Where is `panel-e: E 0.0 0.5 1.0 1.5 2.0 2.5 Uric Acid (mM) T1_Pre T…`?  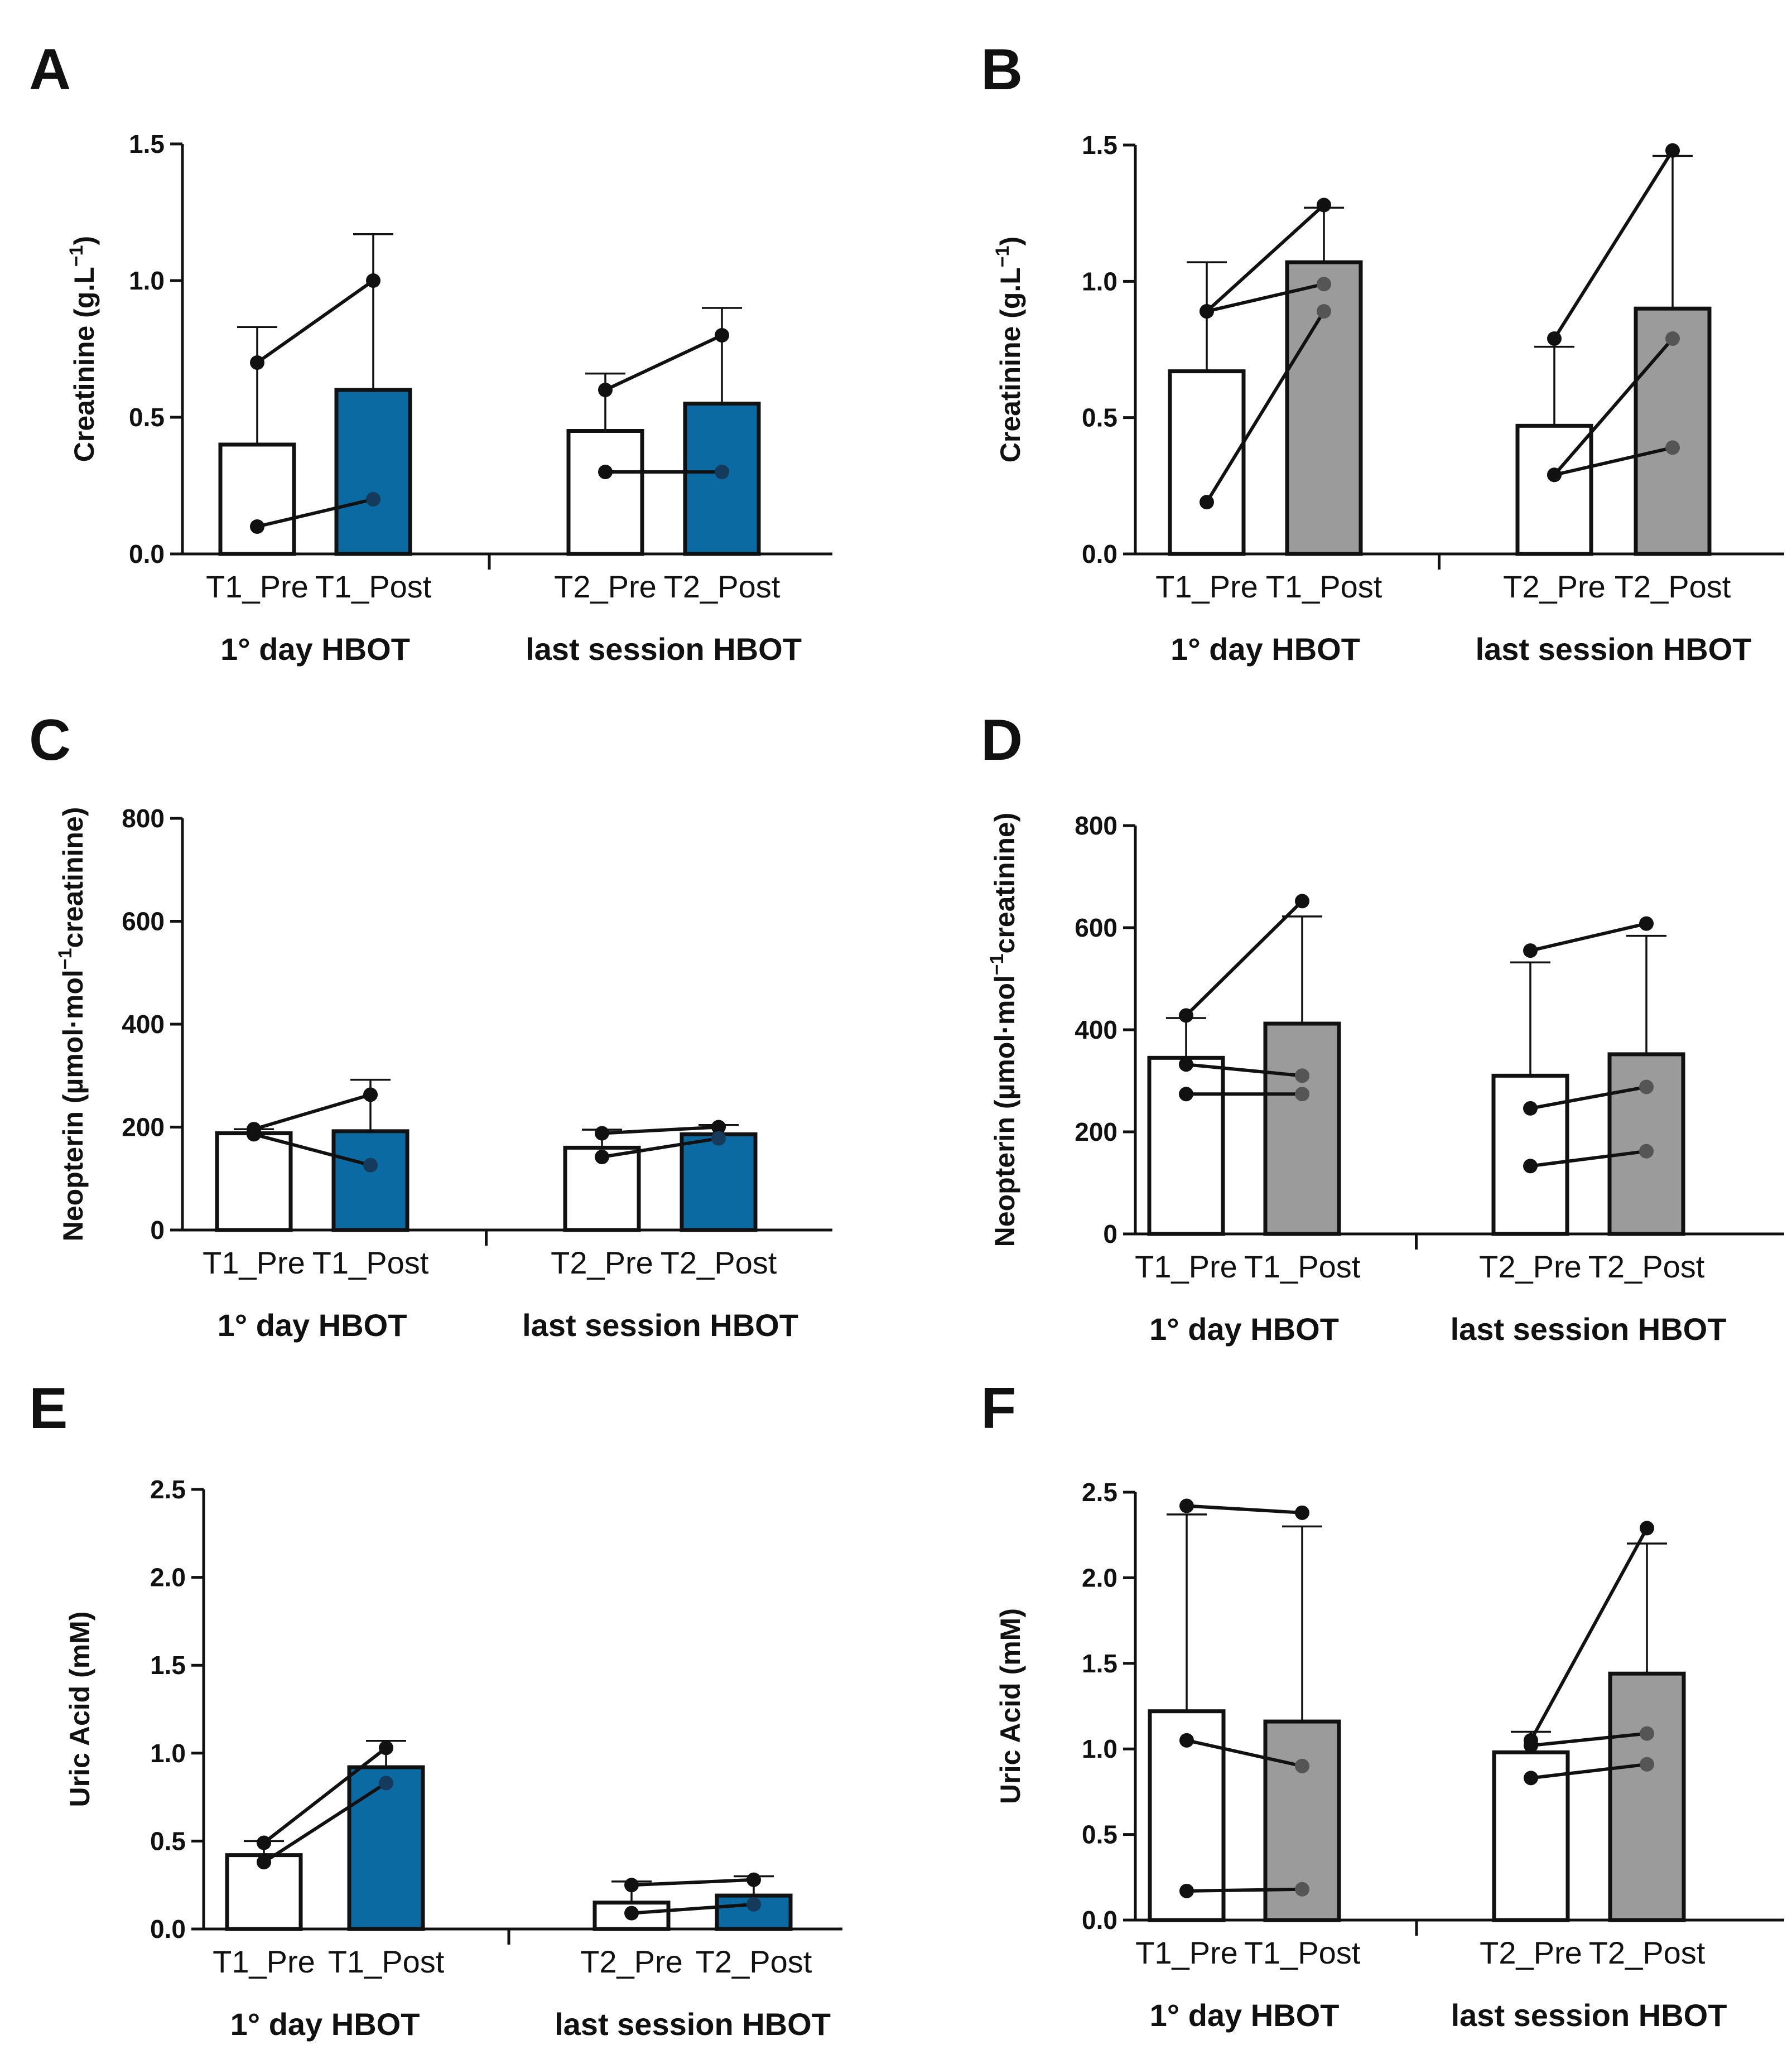 panel-e: E 0.0 0.5 1.0 1.5 2.0 2.5 Uric Acid (mM) T1_Pre T… is located at coordinates (435, 1709).